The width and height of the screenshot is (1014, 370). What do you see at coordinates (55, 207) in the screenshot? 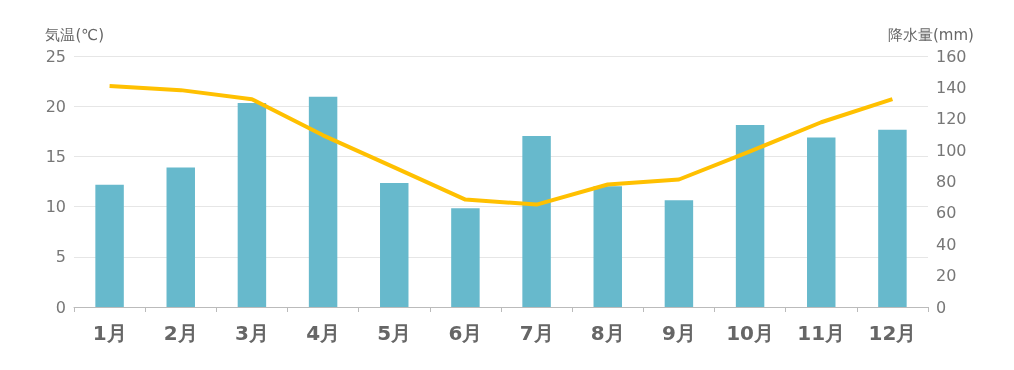
I see `y-tick-label: 10` at bounding box center [55, 207].